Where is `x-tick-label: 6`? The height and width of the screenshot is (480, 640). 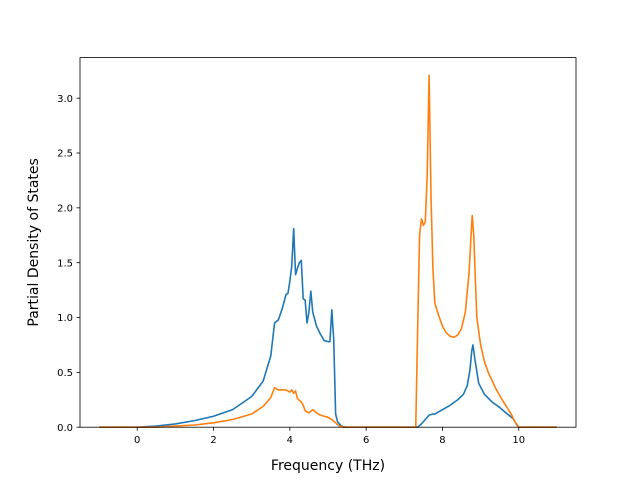
x-tick-label: 6 is located at coordinates (366, 440).